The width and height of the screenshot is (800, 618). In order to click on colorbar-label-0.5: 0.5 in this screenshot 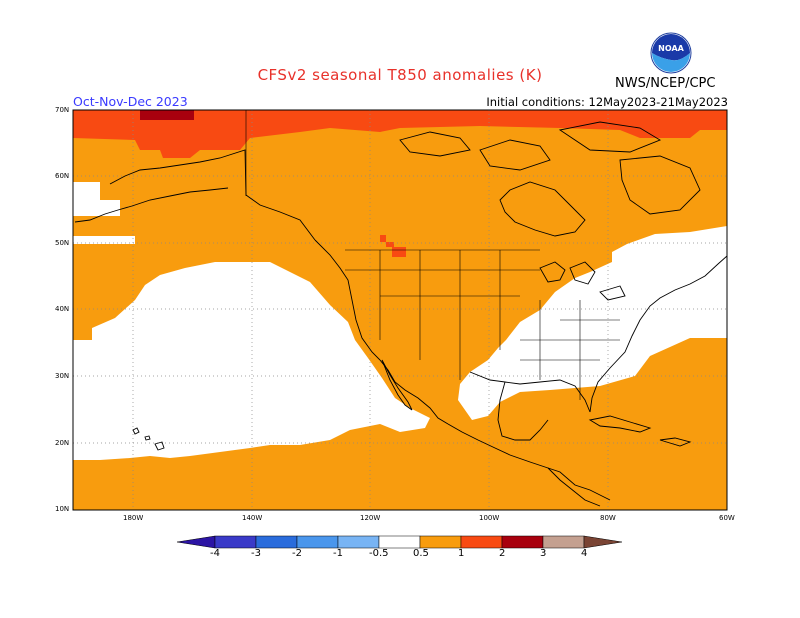, I will do `click(421, 553)`.